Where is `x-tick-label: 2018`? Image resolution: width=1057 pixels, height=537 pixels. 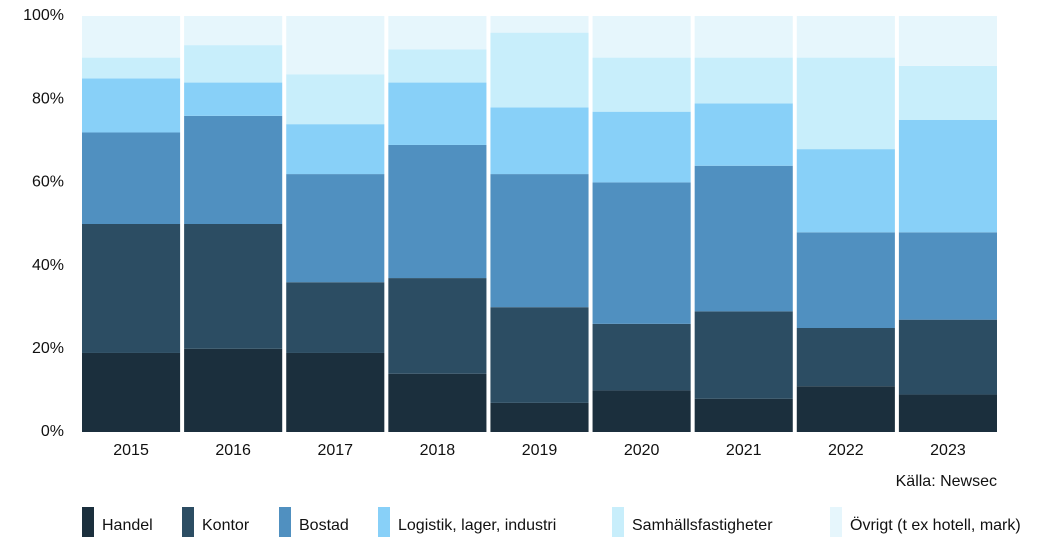 x-tick-label: 2018 is located at coordinates (438, 450).